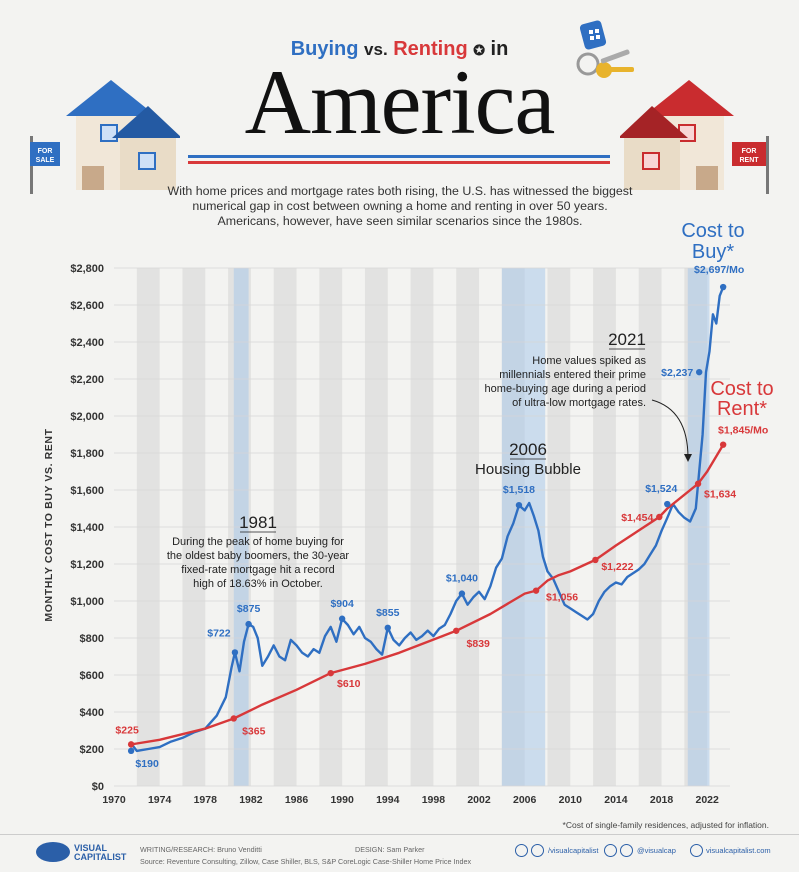 Image resolution: width=799 pixels, height=872 pixels. Describe the element at coordinates (399, 834) in the screenshot. I see `footer-divider` at that location.